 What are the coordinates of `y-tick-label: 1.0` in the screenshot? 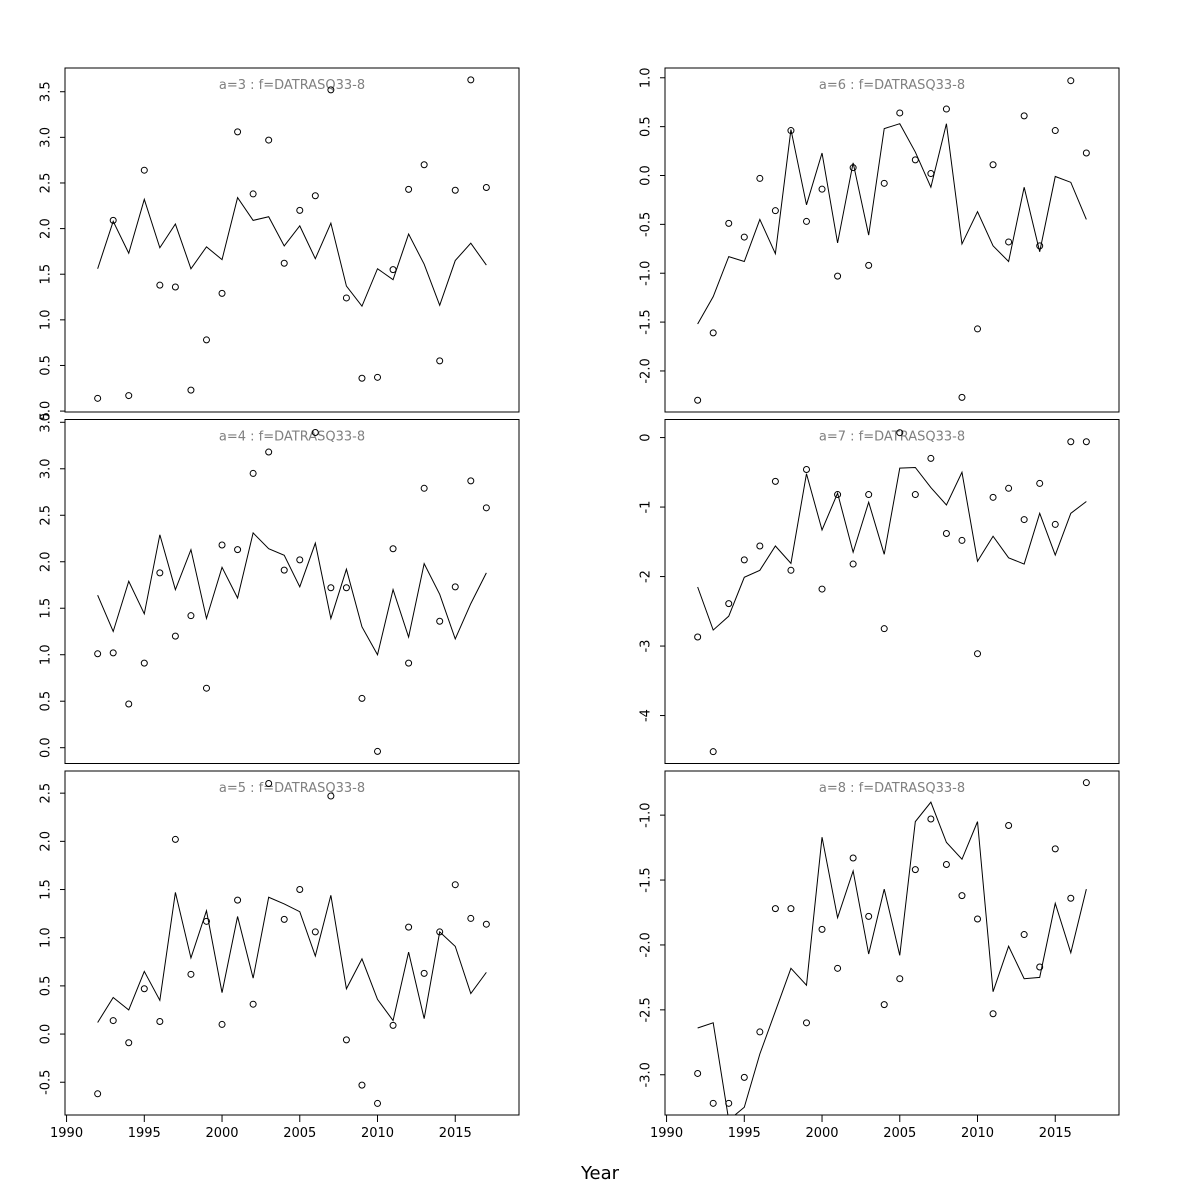 It's located at (46, 937).